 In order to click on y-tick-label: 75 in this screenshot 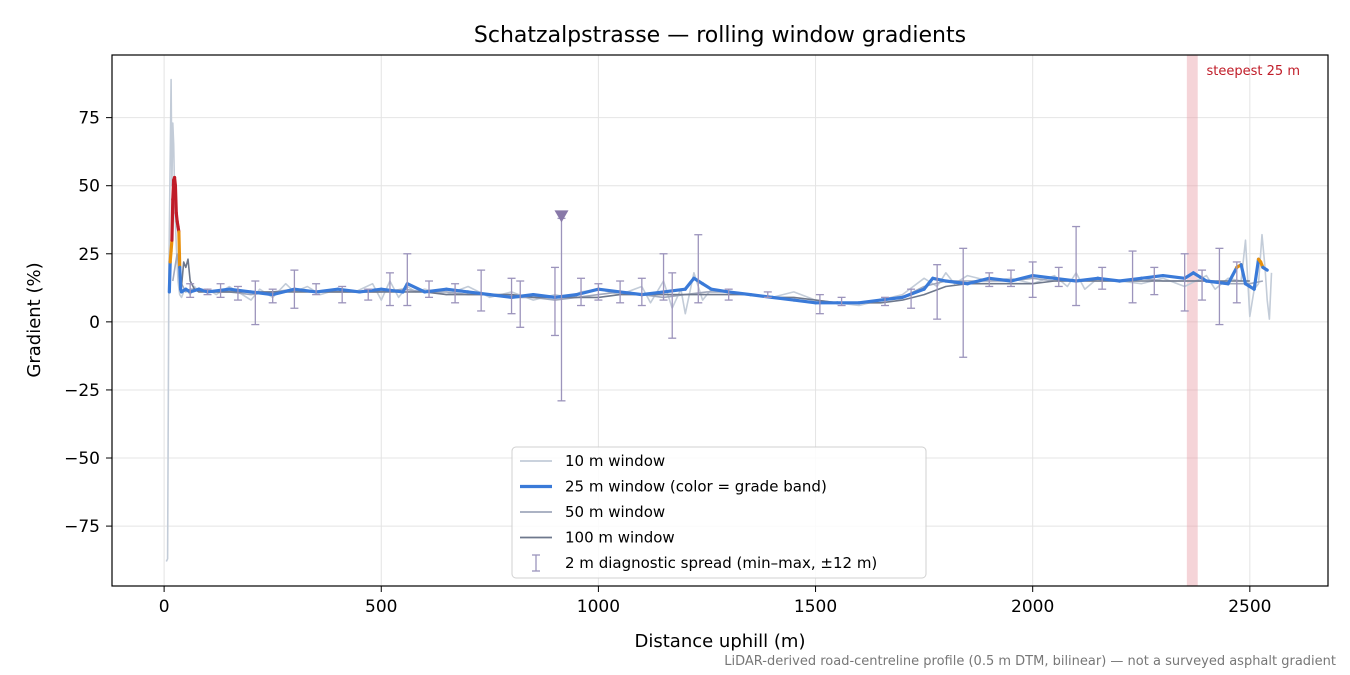, I will do `click(89, 119)`.